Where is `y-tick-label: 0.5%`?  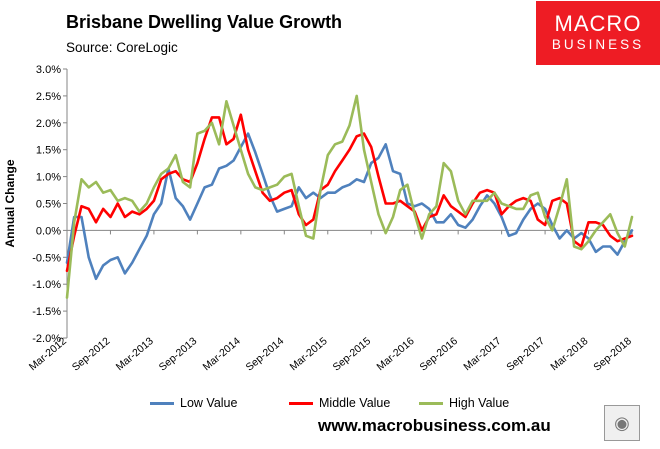
y-tick-label: 0.5% is located at coordinates (48, 205).